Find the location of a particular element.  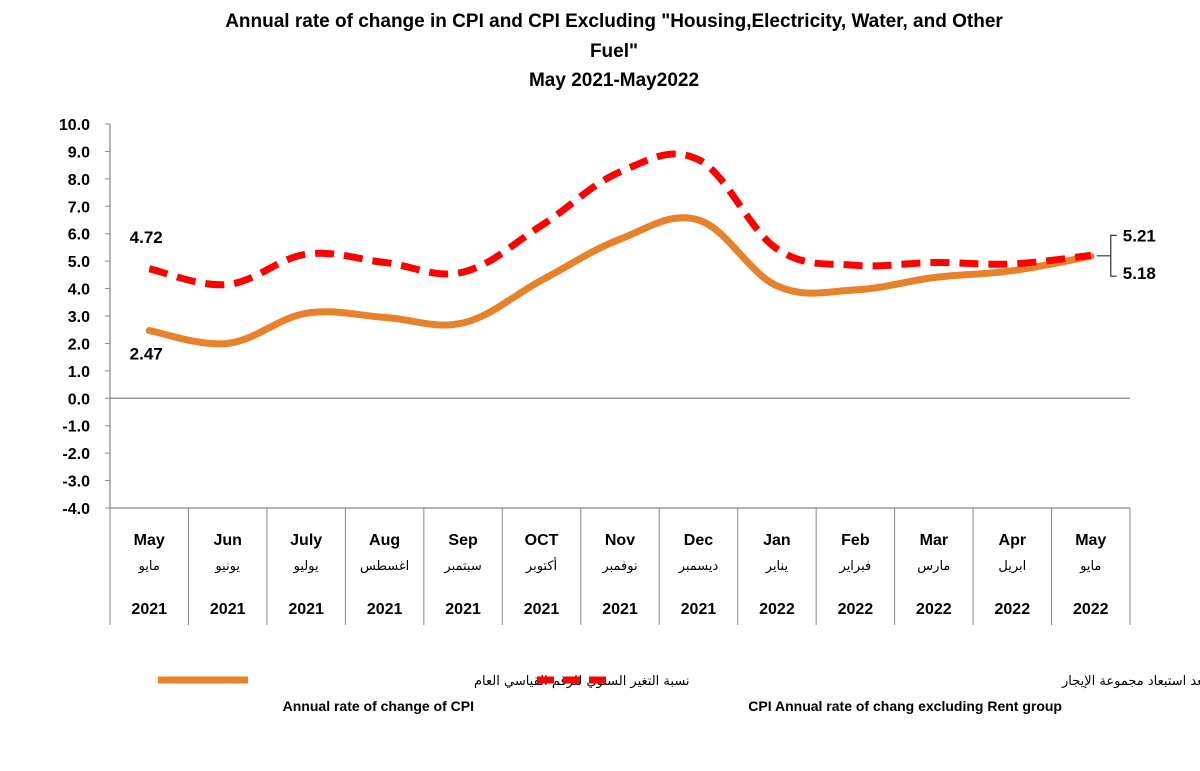

category-label-en: Aug is located at coordinates (384, 540).